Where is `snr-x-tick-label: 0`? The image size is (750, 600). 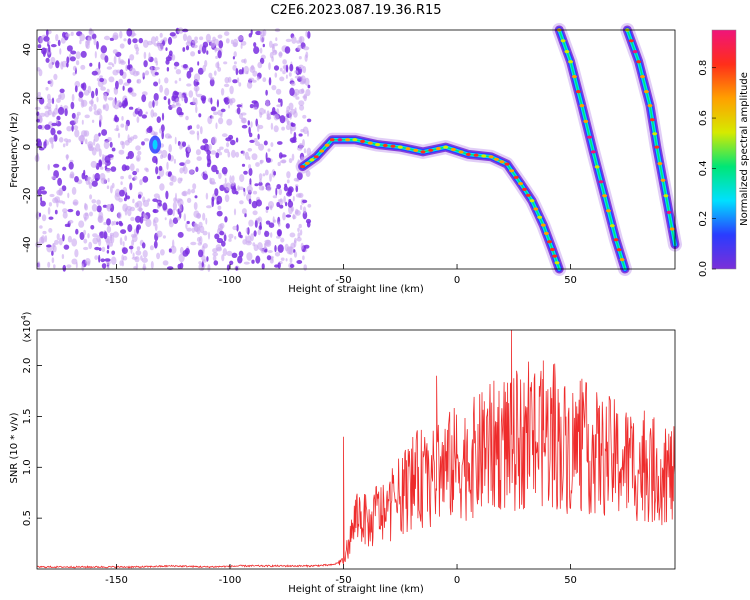
snr-x-tick-label: 0 is located at coordinates (457, 580).